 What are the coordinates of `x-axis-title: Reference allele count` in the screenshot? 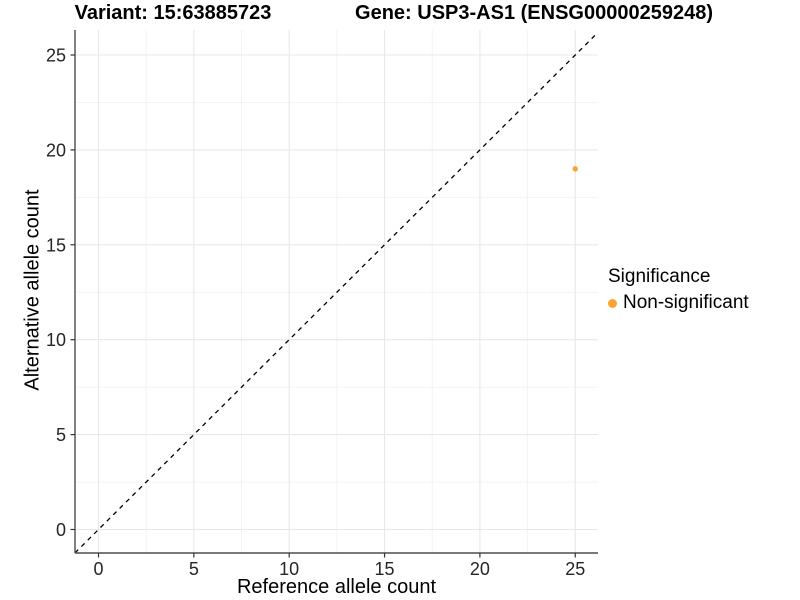 It's located at (336, 587).